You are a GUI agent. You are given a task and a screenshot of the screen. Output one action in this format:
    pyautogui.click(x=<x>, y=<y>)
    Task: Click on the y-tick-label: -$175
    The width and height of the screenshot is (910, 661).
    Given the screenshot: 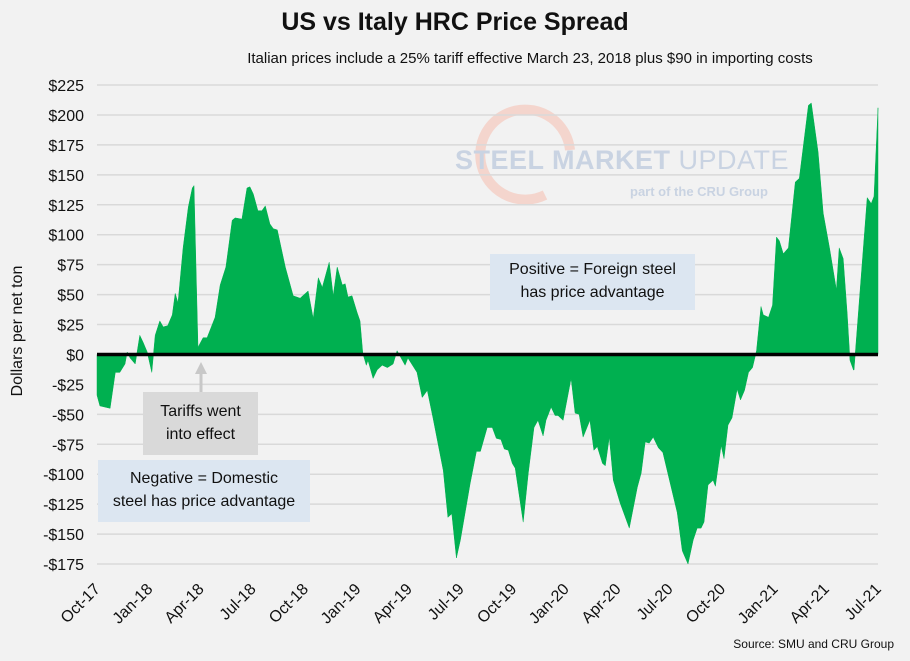 What is the action you would take?
    pyautogui.click(x=63, y=565)
    